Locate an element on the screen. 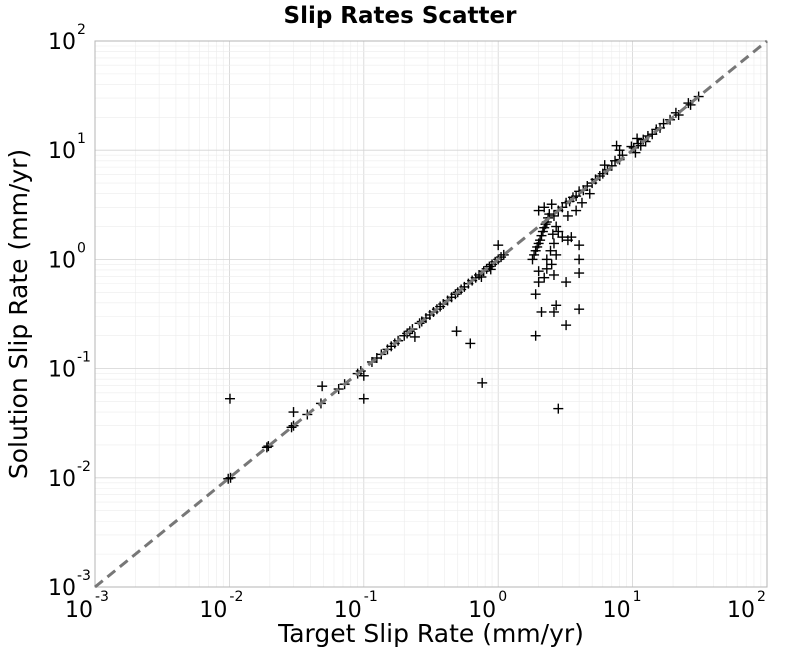  y-tick-label: 10 2 is located at coordinates (67, 38).